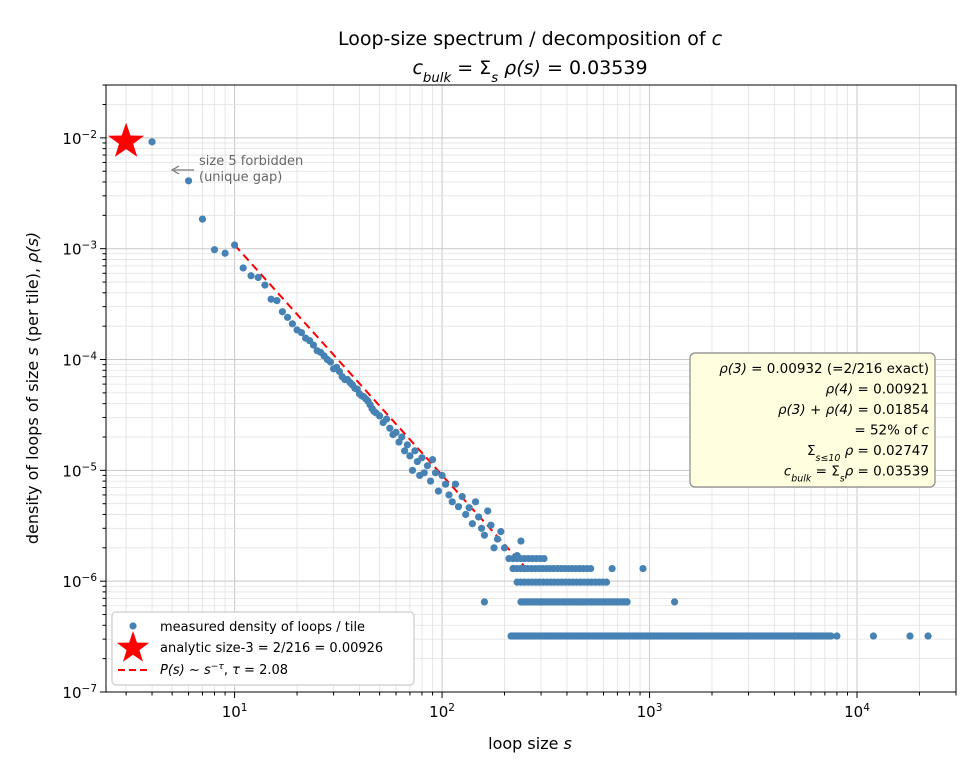  Describe the element at coordinates (240, 177) in the screenshot. I see `annotation-line2: (unique gap)` at that location.